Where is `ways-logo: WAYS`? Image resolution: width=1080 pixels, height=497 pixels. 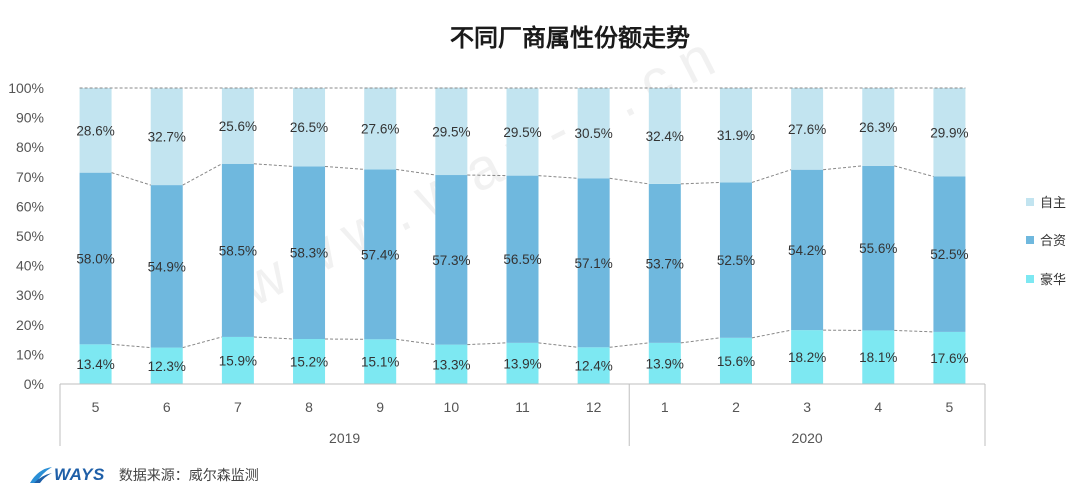
ways-logo: WAYS is located at coordinates (66, 475).